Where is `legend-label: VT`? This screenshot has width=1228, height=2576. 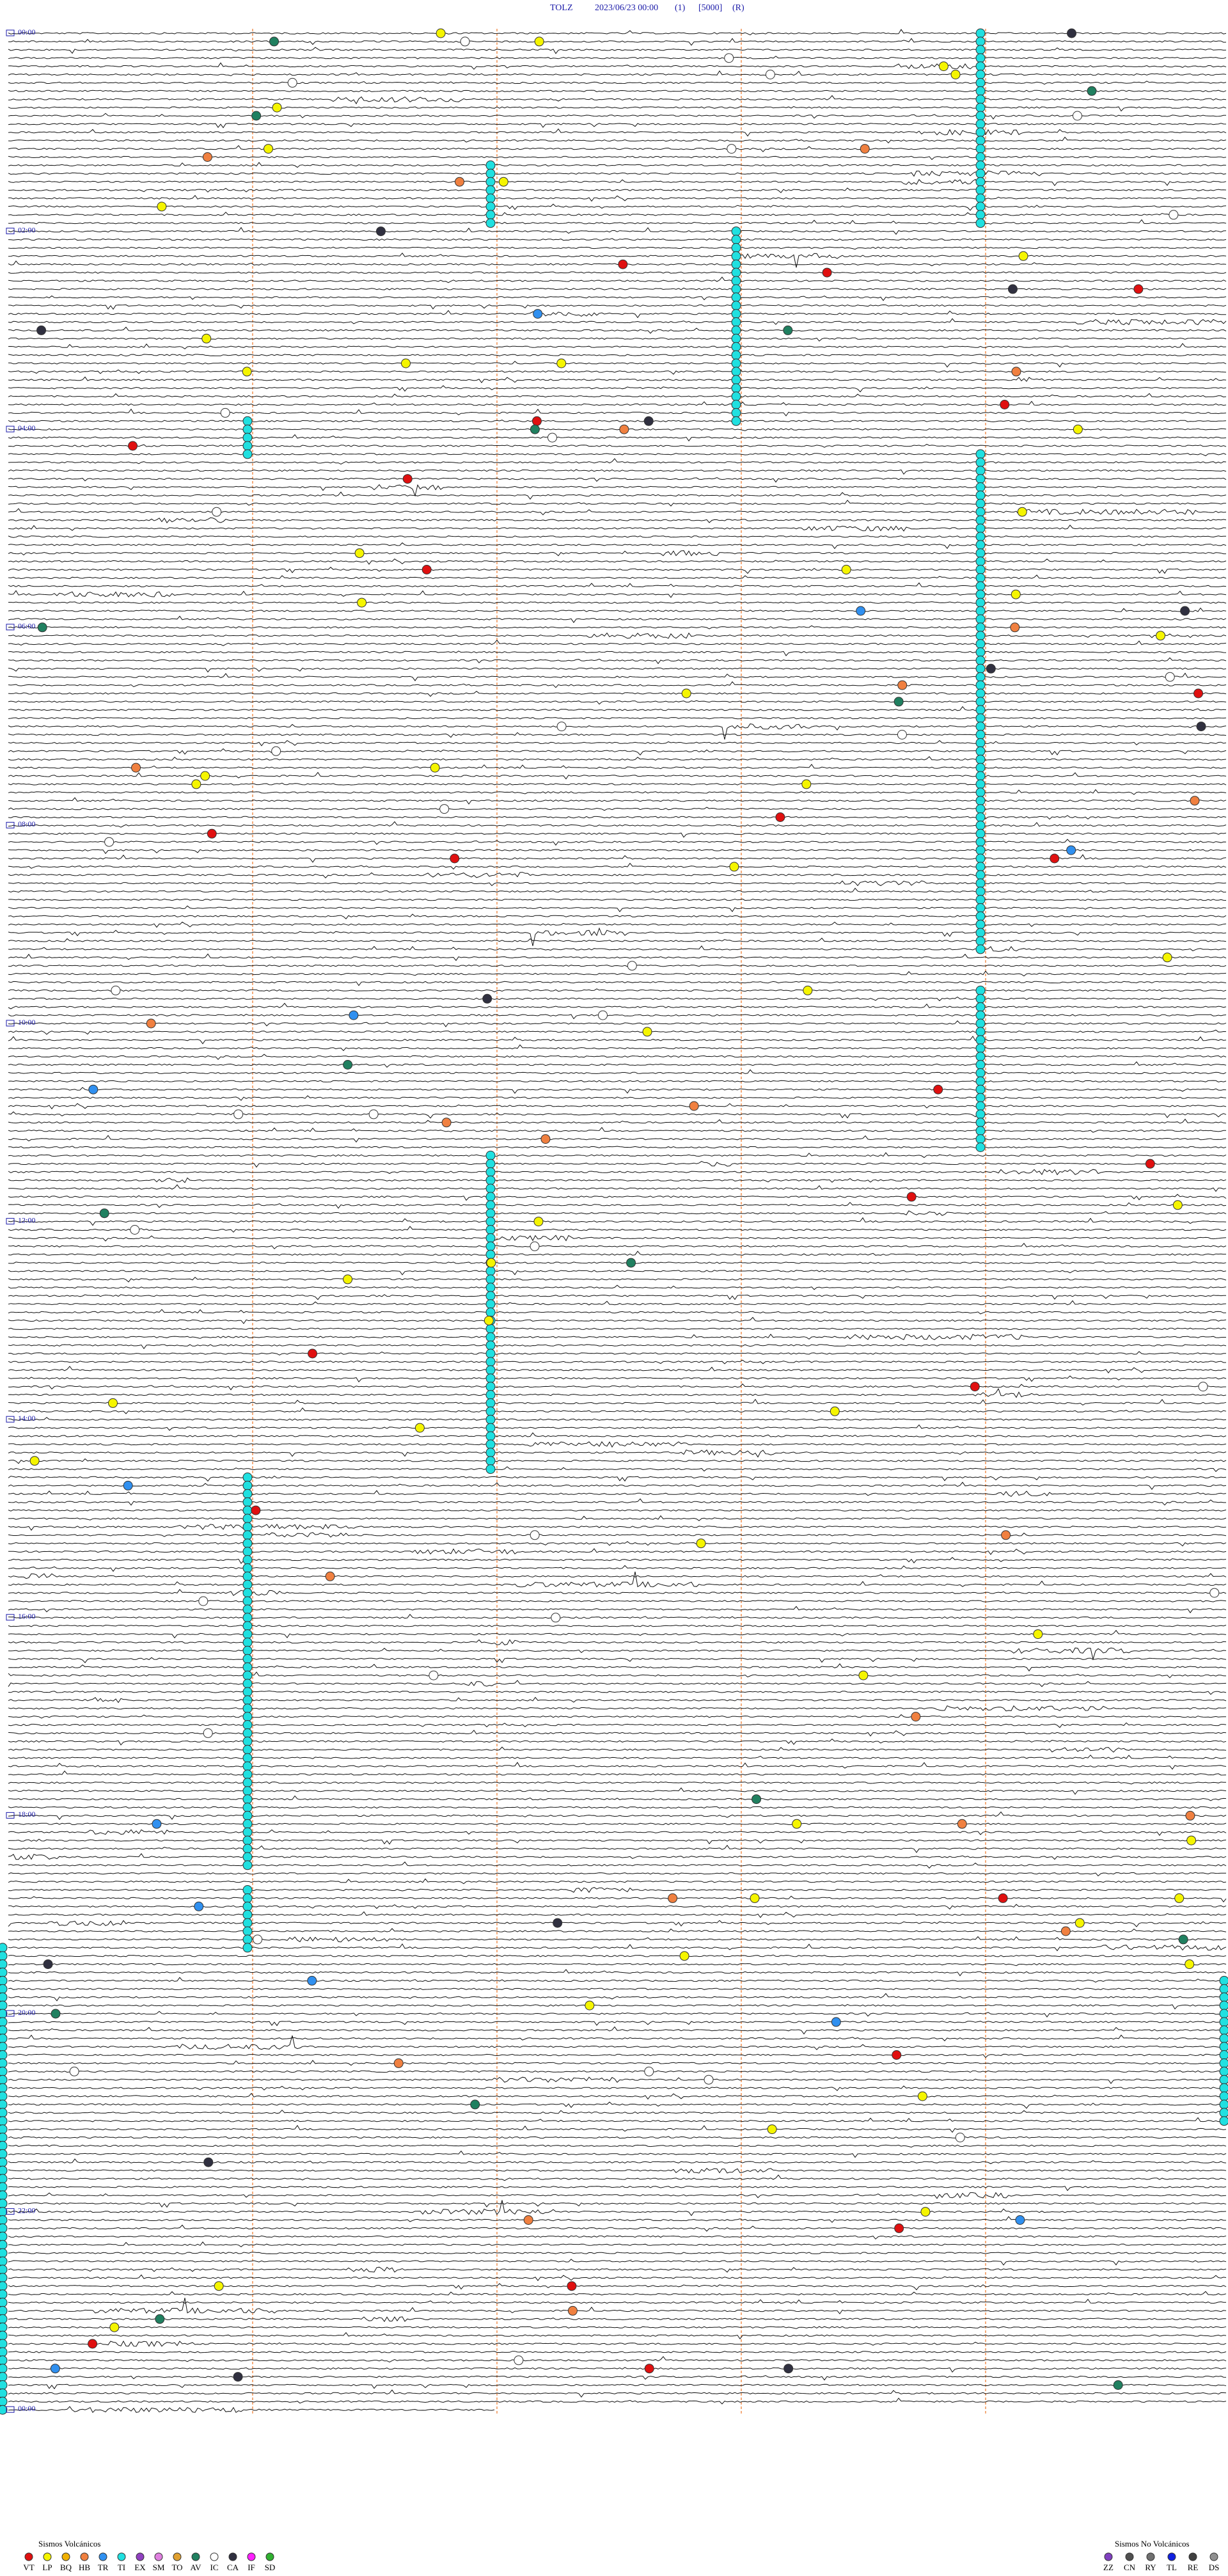
legend-label: VT is located at coordinates (28, 2567).